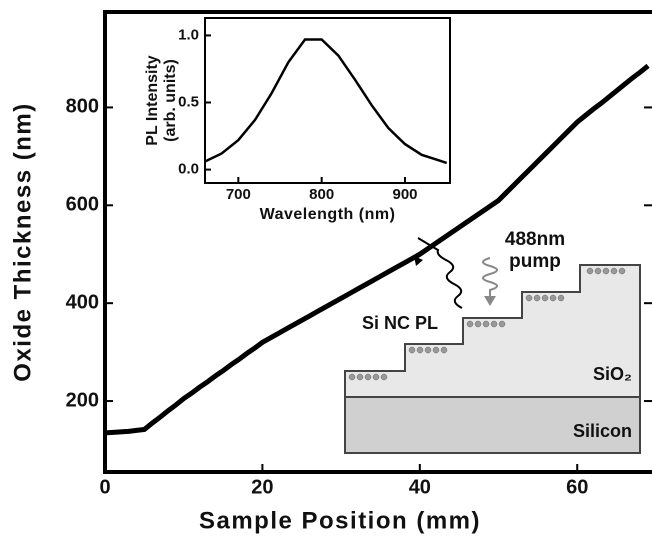 The width and height of the screenshot is (652, 540). Describe the element at coordinates (82, 302) in the screenshot. I see `y-tick-label: 400` at that location.